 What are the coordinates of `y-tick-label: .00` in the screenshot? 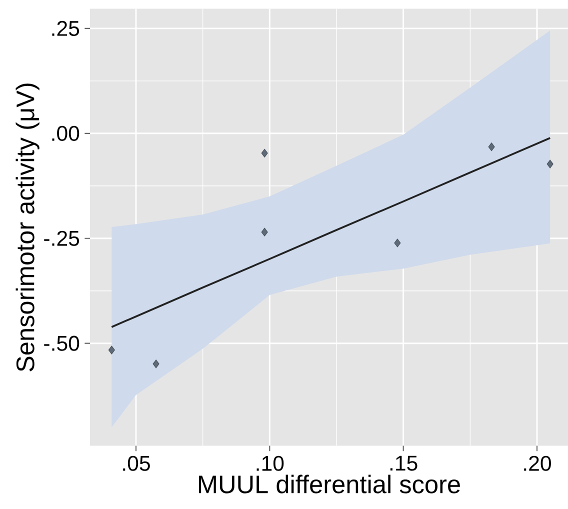 It's located at (66, 133).